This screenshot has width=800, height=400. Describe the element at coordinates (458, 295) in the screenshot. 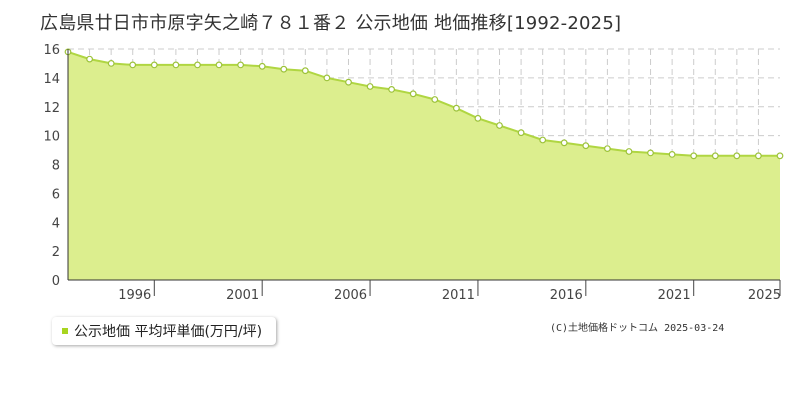

I see `x-tick-label: 2011` at that location.